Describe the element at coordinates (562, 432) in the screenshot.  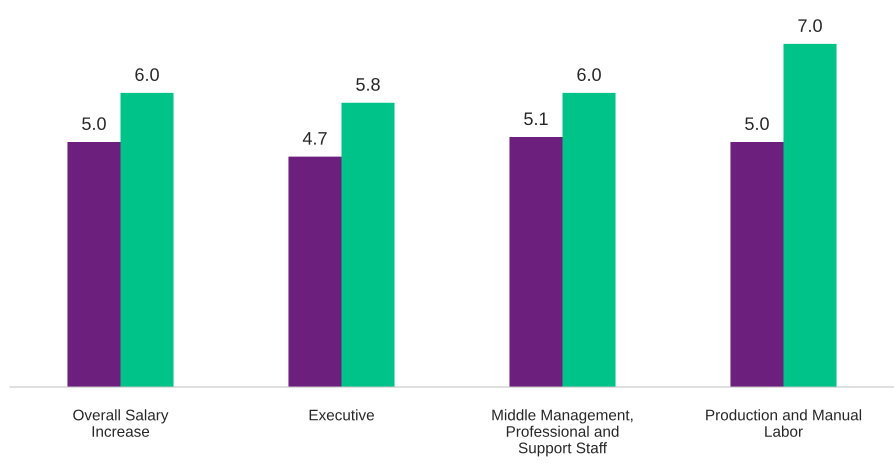
I see `x-tick-label: Middle Management, Professional and Support Staff` at that location.